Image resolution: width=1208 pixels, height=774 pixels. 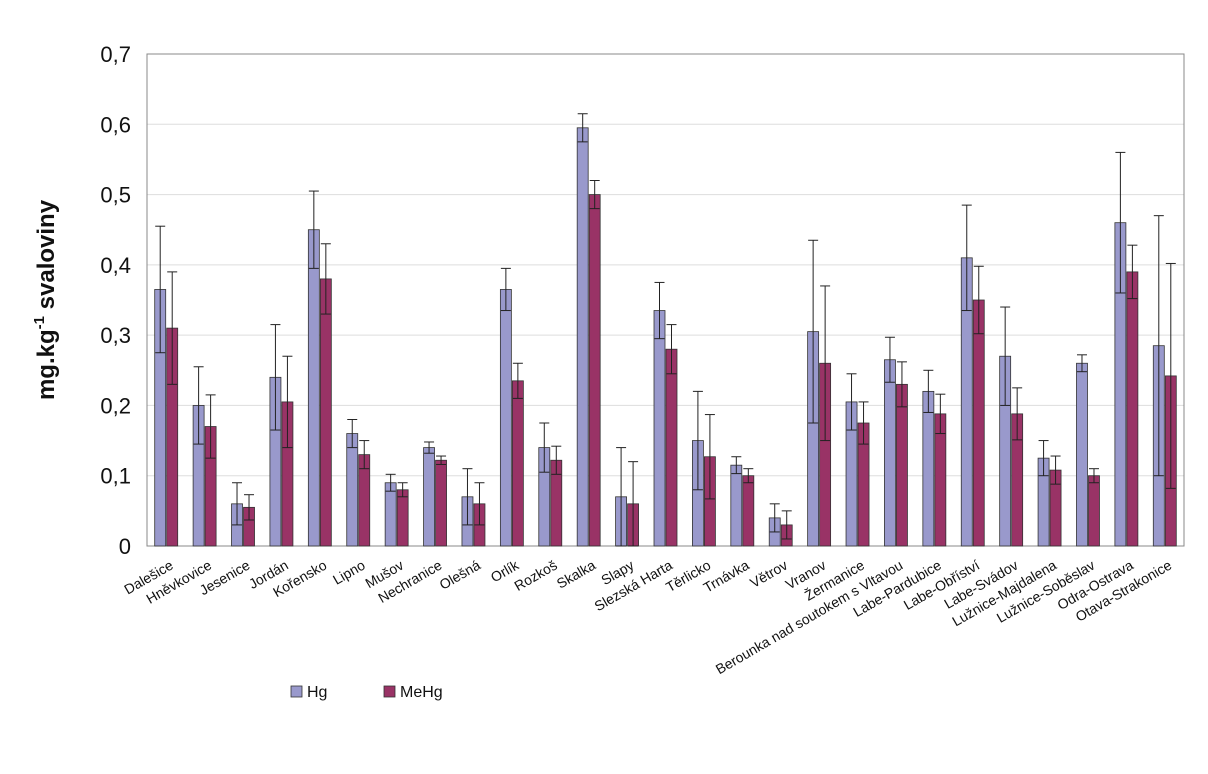 What do you see at coordinates (535, 575) in the screenshot?
I see `x-tick-label: Rozkoš` at bounding box center [535, 575].